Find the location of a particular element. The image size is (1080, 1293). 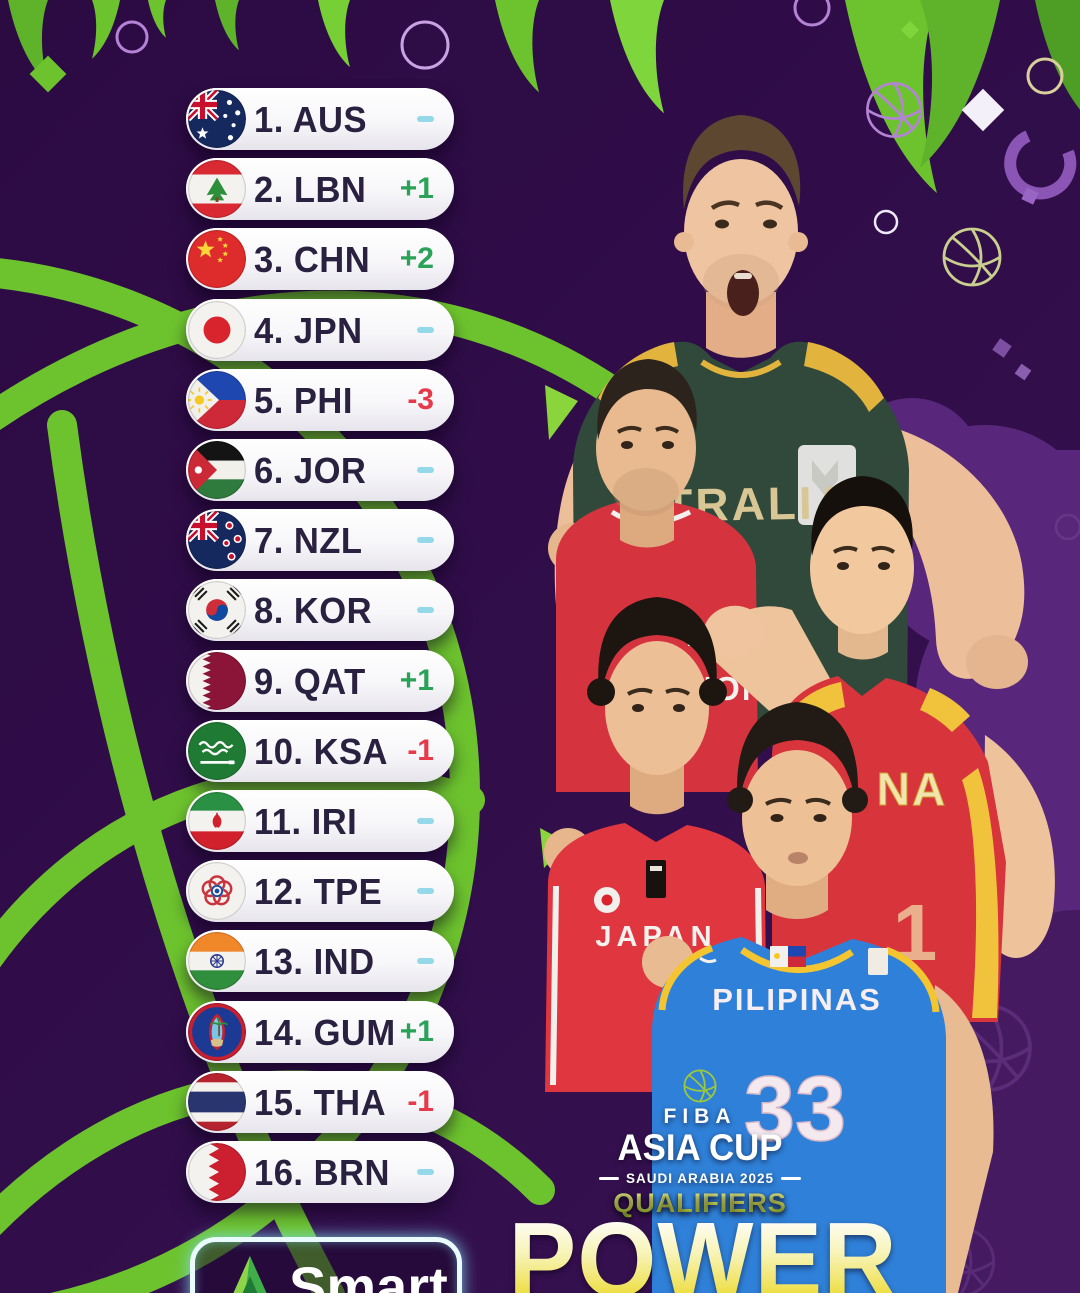

rank-label: 14. GUM is located at coordinates (325, 1032).